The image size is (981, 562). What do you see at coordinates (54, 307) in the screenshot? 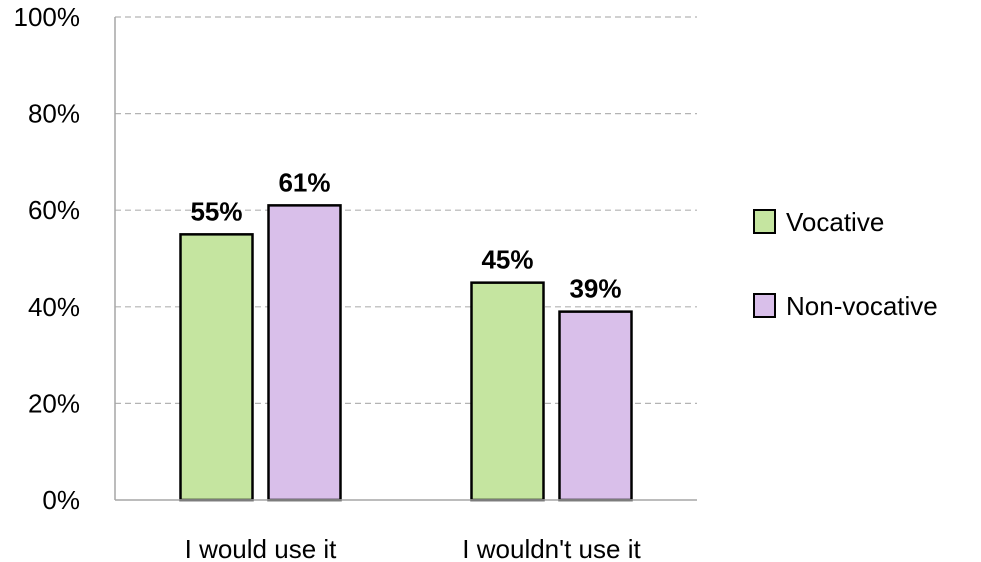
I see `y-tick-label: 40%` at bounding box center [54, 307].